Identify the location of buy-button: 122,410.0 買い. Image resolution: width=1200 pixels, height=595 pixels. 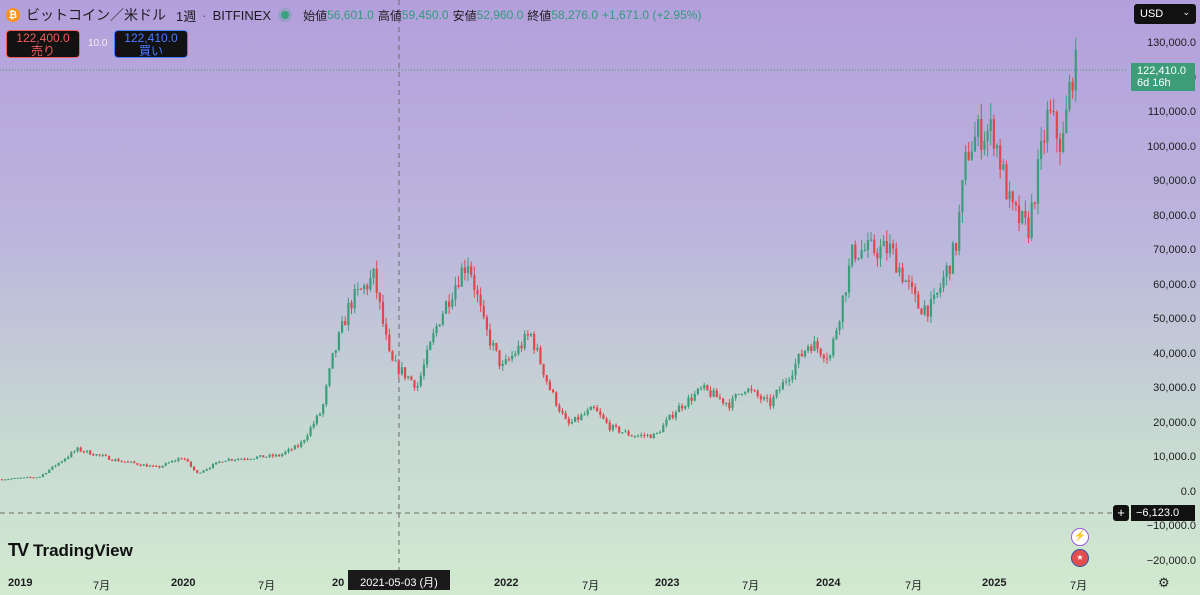
(151, 44).